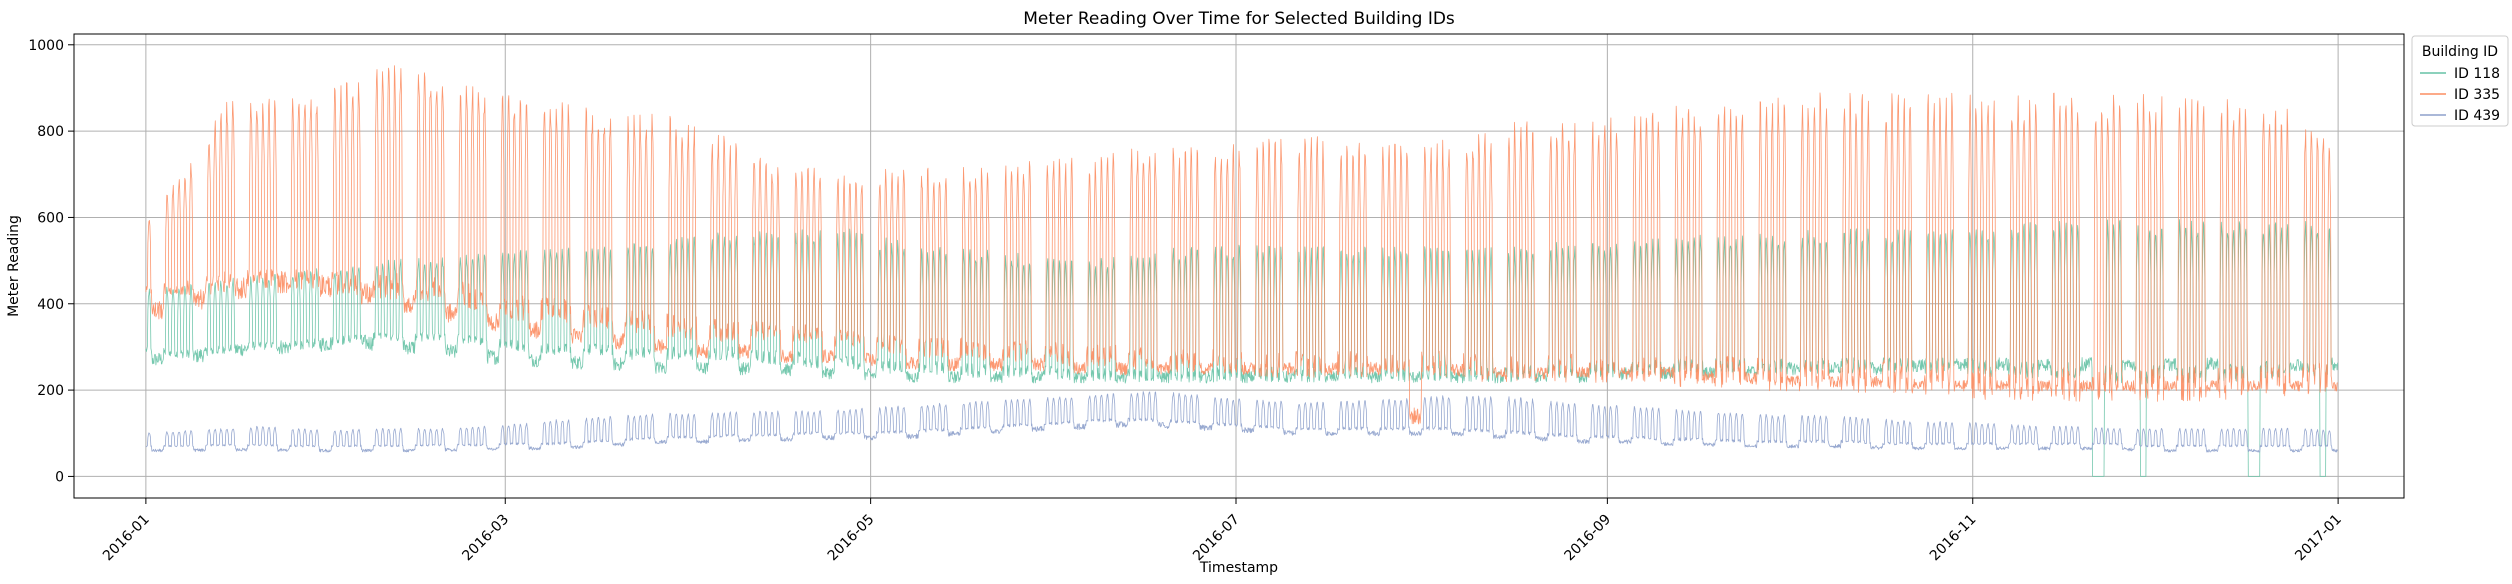 The image size is (2512, 584). What do you see at coordinates (2477, 74) in the screenshot?
I see `legend-label: ID 118` at bounding box center [2477, 74].